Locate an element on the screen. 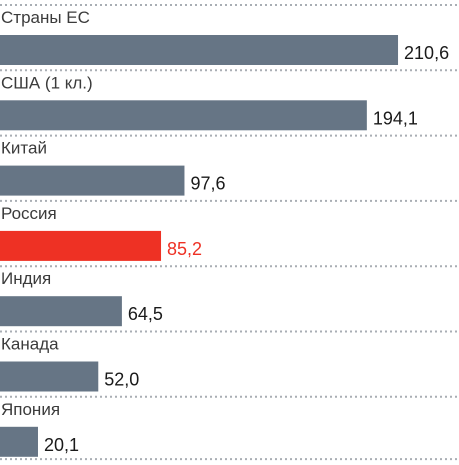 This screenshot has height=465, width=459. value-label: 85,2 is located at coordinates (184, 249).